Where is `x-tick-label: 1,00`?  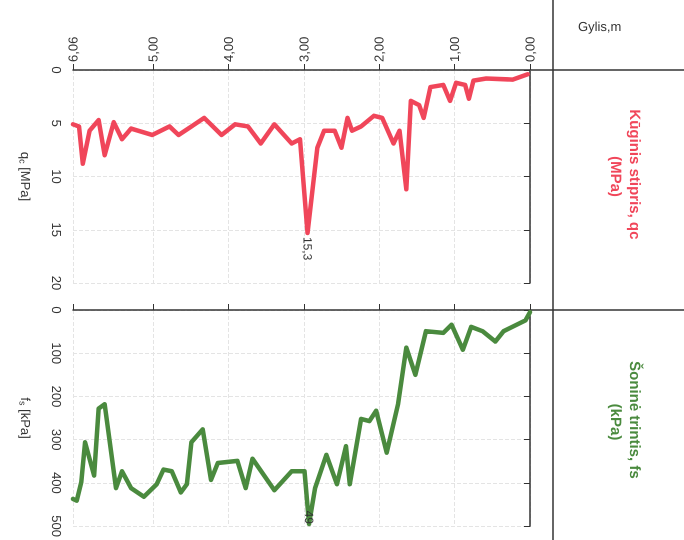
x-tick-label: 1,00 is located at coordinates (454, 49).